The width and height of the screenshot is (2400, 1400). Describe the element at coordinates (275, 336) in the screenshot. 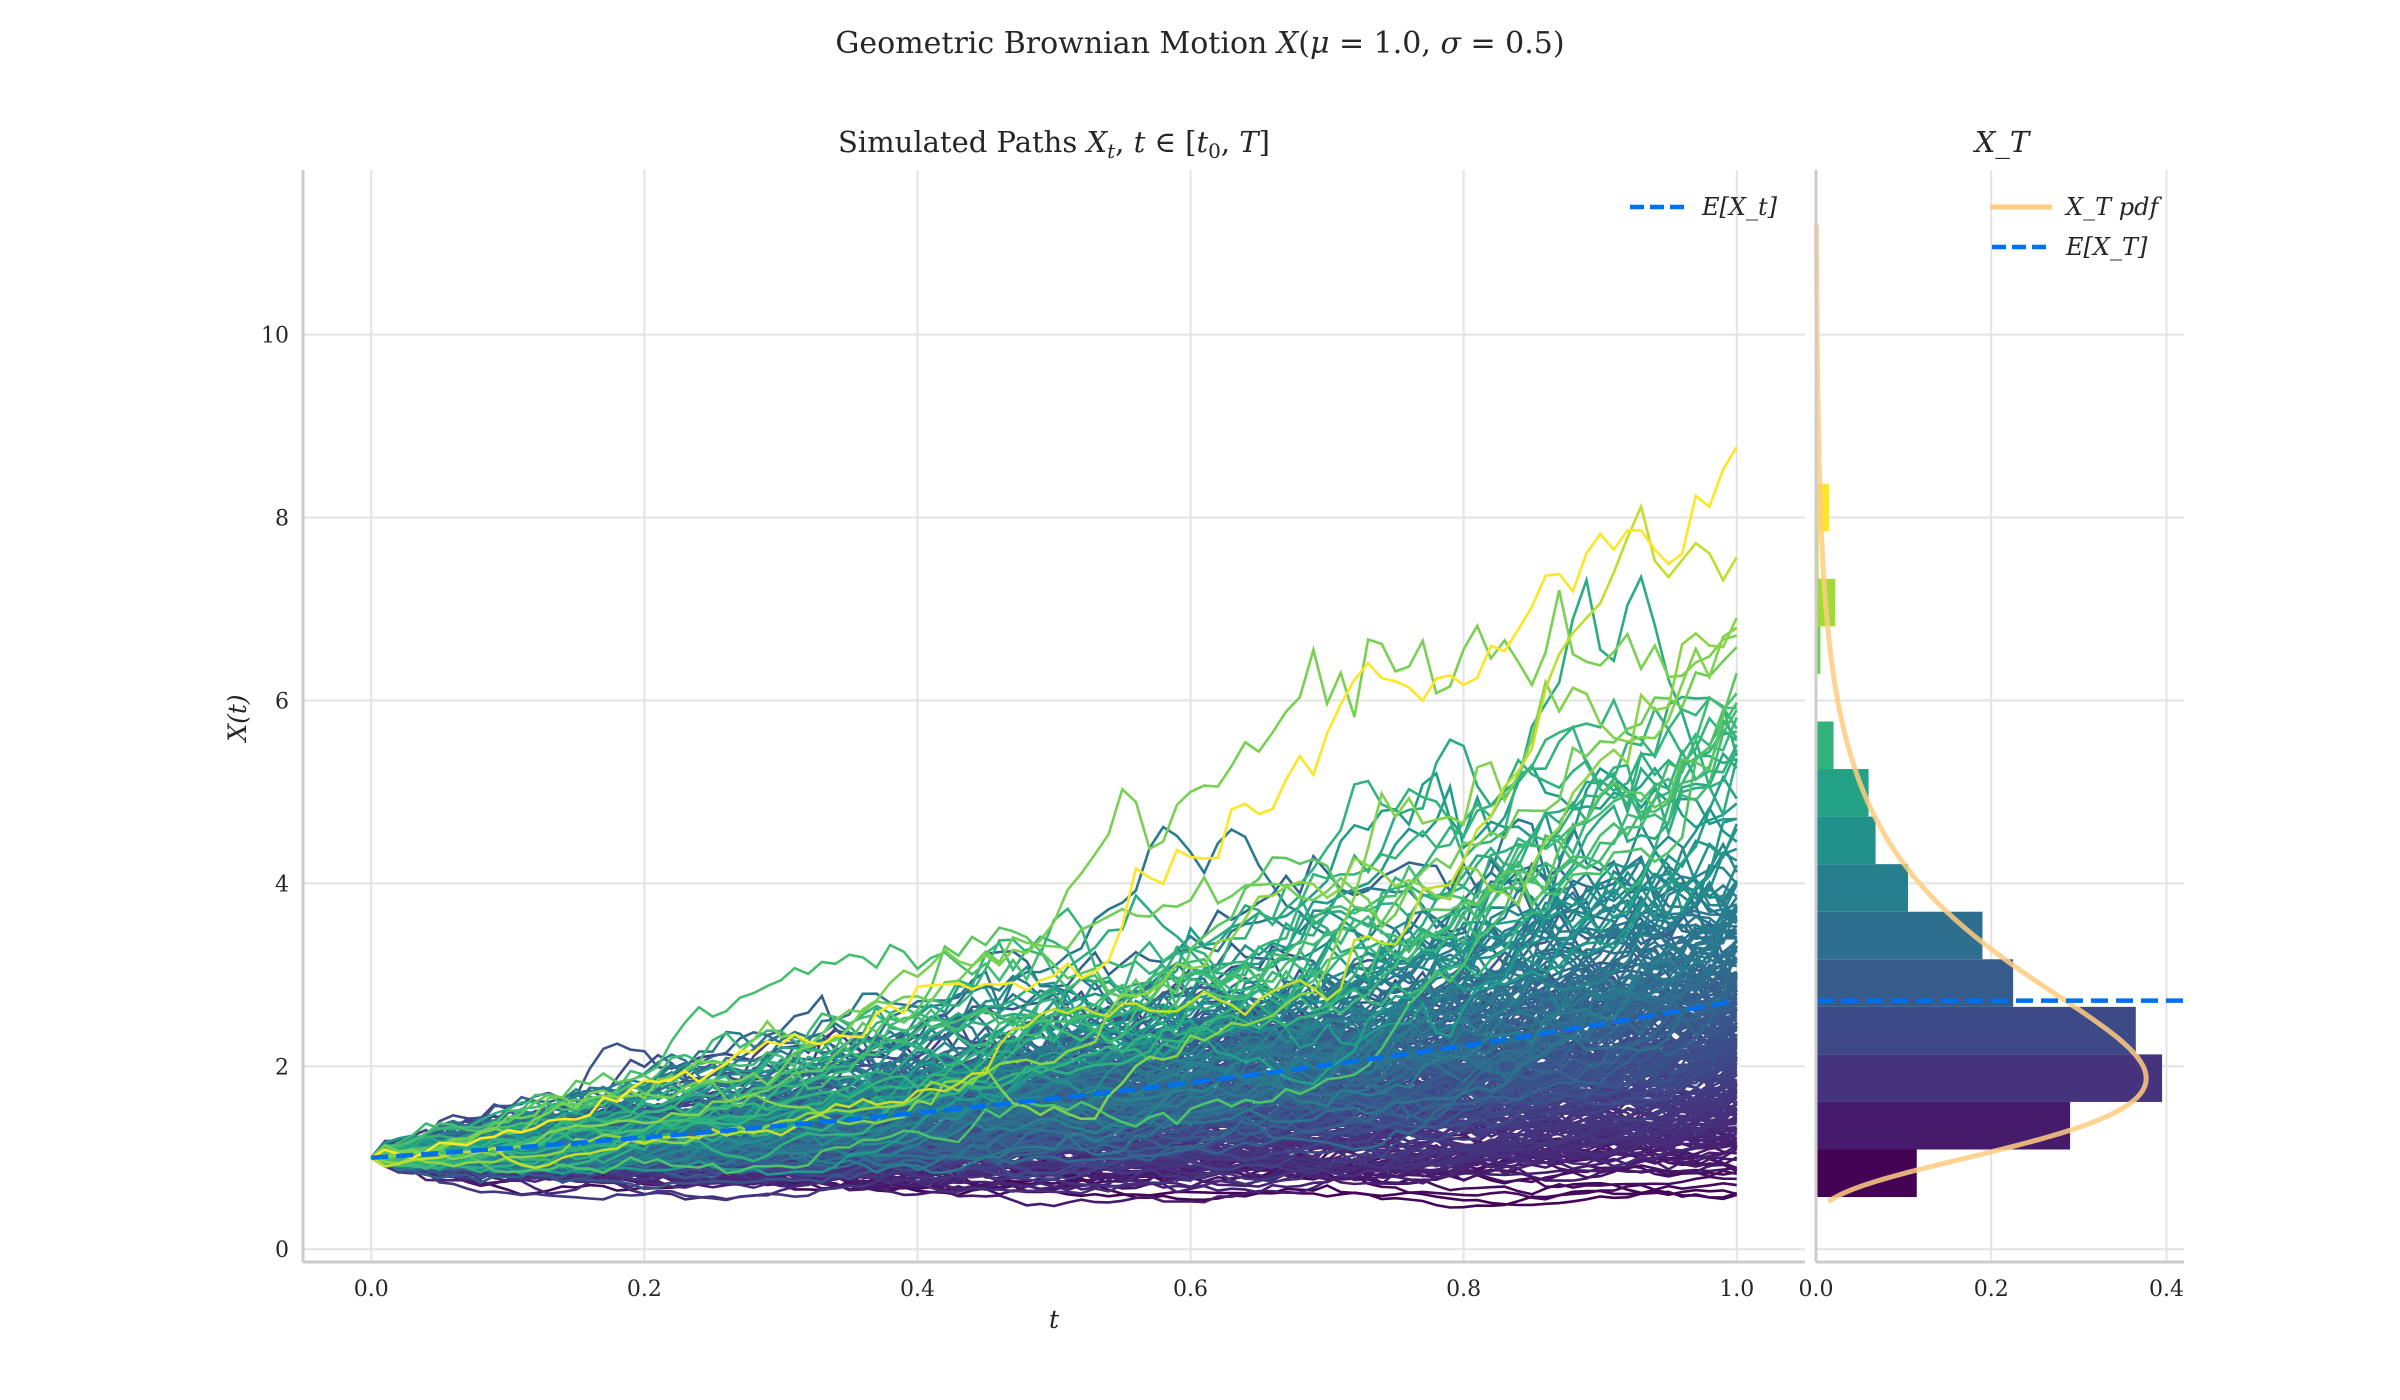

I see `y-tick-label: 10` at that location.